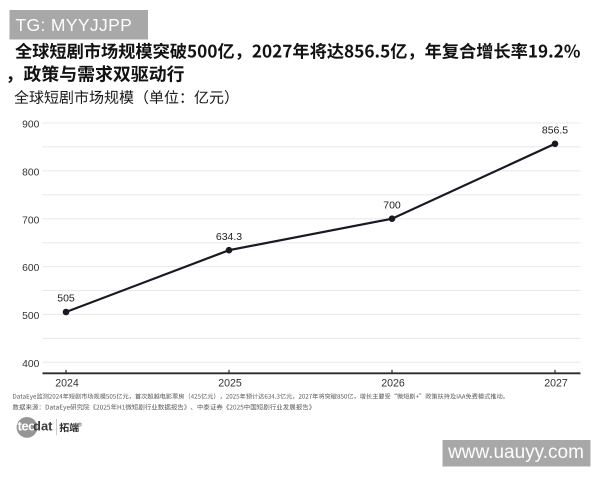 Image resolution: width=600 pixels, height=480 pixels. Describe the element at coordinates (30, 125) in the screenshot. I see `svg-text: 900` at that location.